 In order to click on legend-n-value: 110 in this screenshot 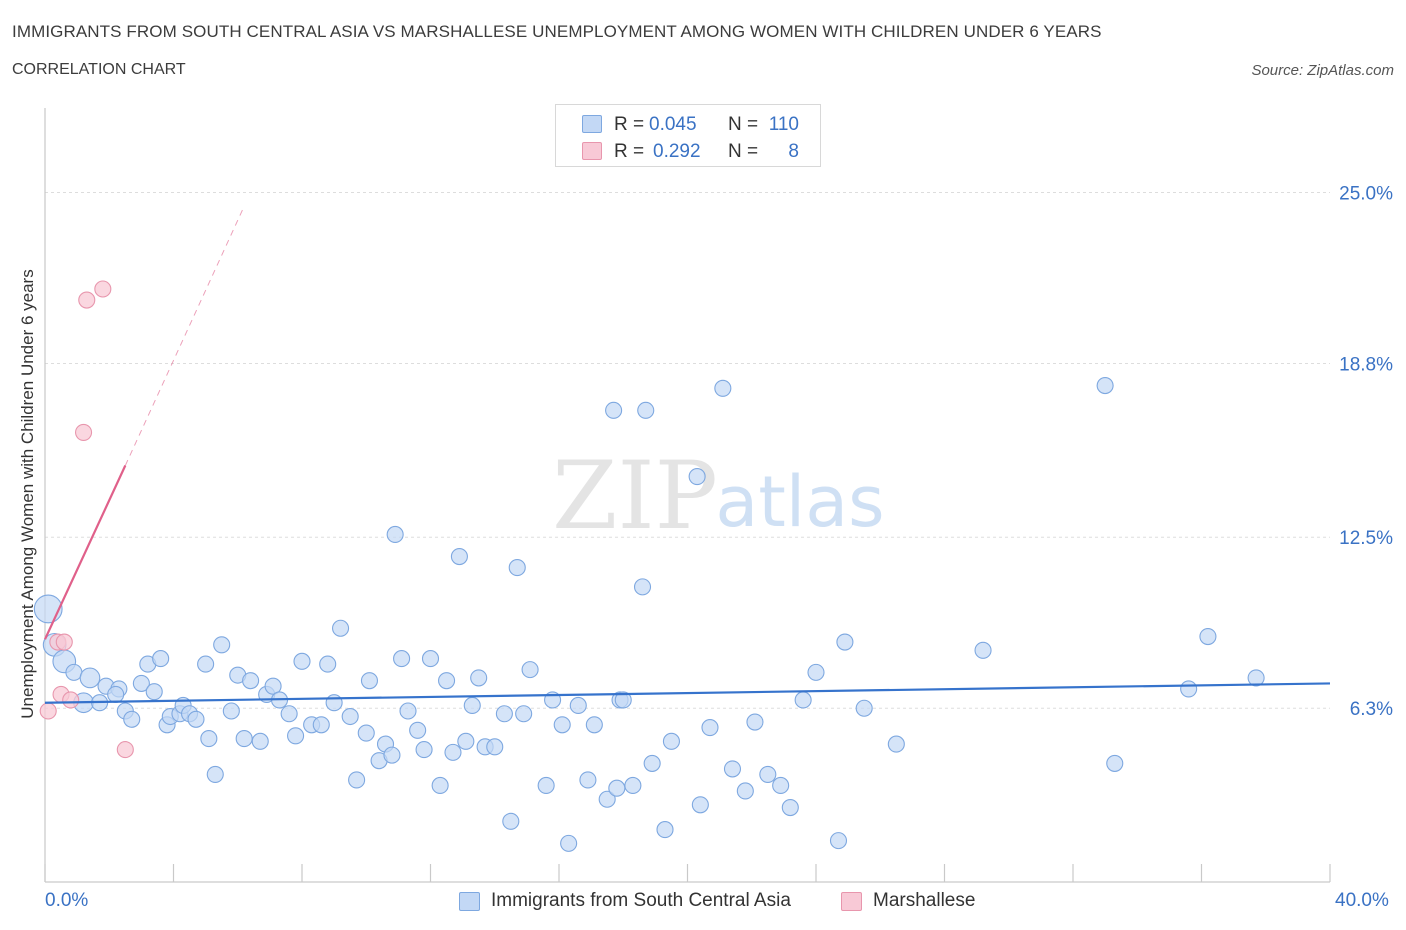, I will do `click(783, 124)`.